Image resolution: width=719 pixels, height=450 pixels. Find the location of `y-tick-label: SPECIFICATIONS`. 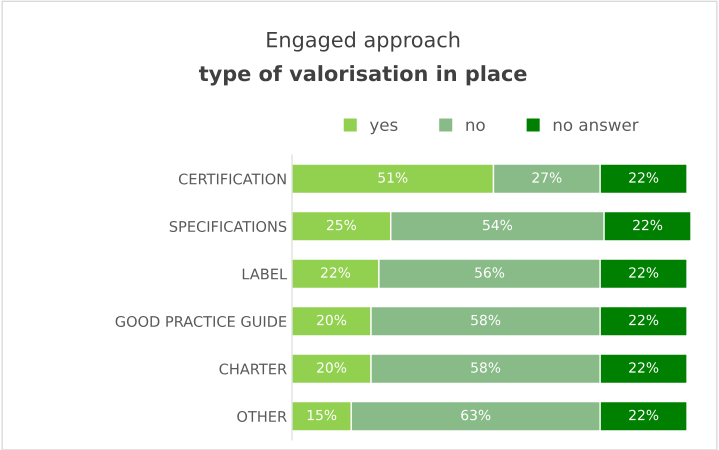

y-tick-label: SPECIFICATIONS is located at coordinates (228, 226).